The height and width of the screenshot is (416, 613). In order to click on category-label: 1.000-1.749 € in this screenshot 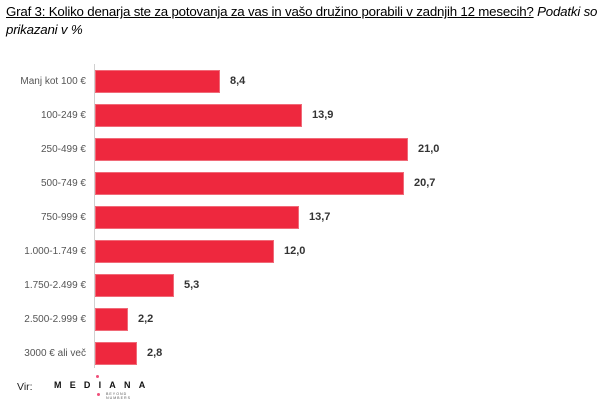, I will do `click(55, 251)`.